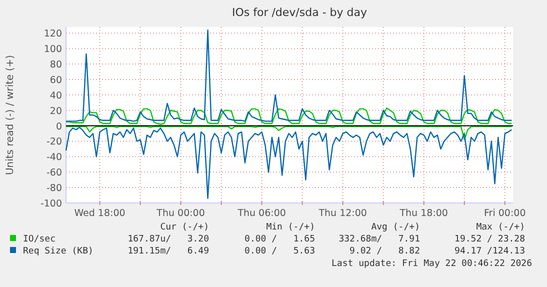  What do you see at coordinates (53, 50) in the screenshot?
I see `y-tick-label: 100` at bounding box center [53, 50].